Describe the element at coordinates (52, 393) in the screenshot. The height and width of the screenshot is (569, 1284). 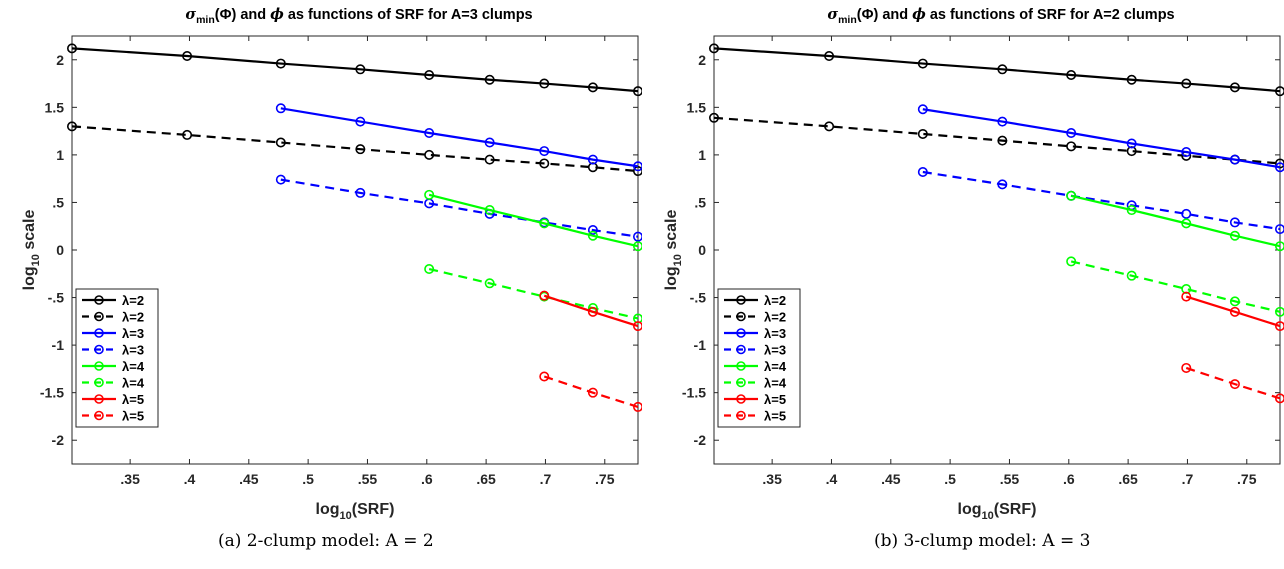
I see `y-tick-label: -1.5` at that location.